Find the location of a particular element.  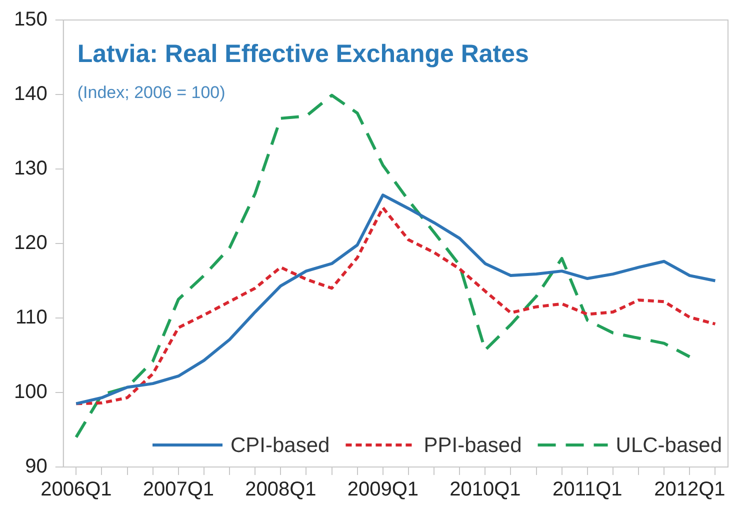

x-tick-label: 2008Q1 is located at coordinates (280, 489).